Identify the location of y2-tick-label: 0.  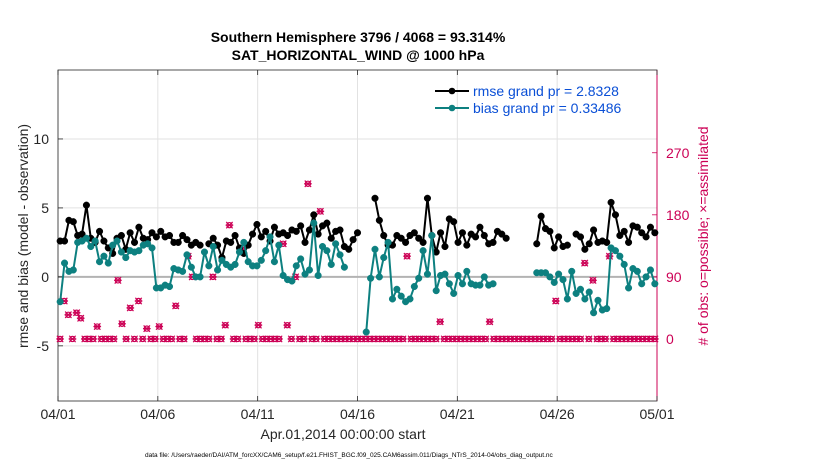
(670, 339).